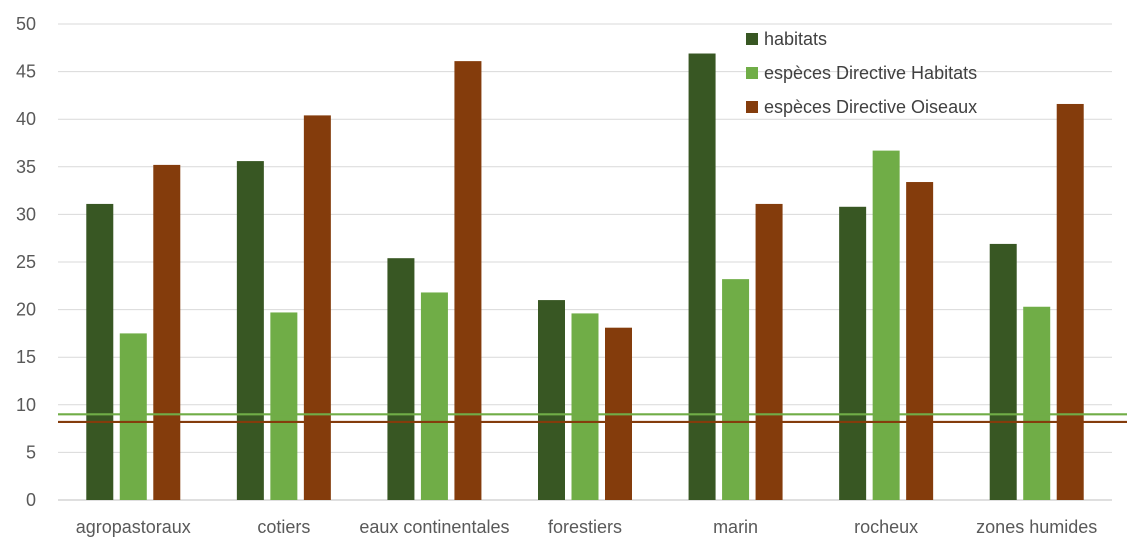 This screenshot has height=541, width=1127. I want to click on y-tick-label: 50, so click(26, 24).